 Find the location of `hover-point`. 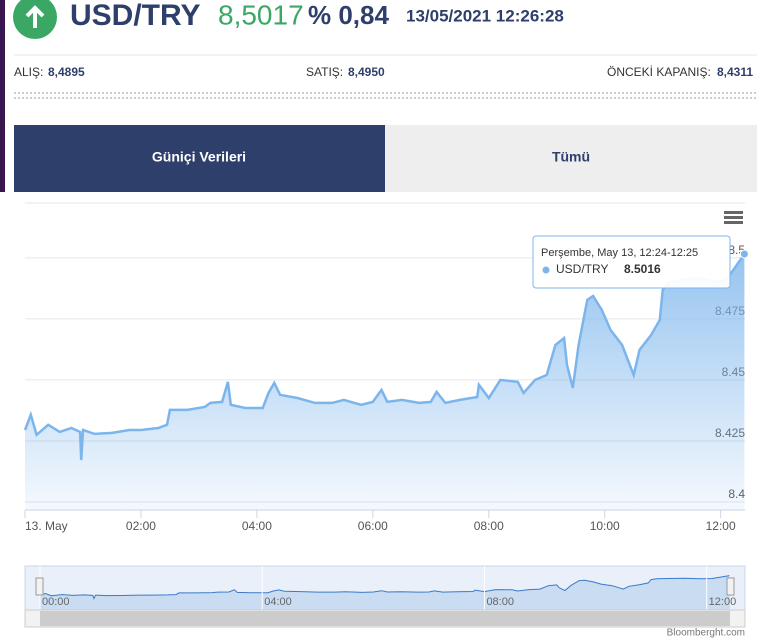

hover-point is located at coordinates (744, 254).